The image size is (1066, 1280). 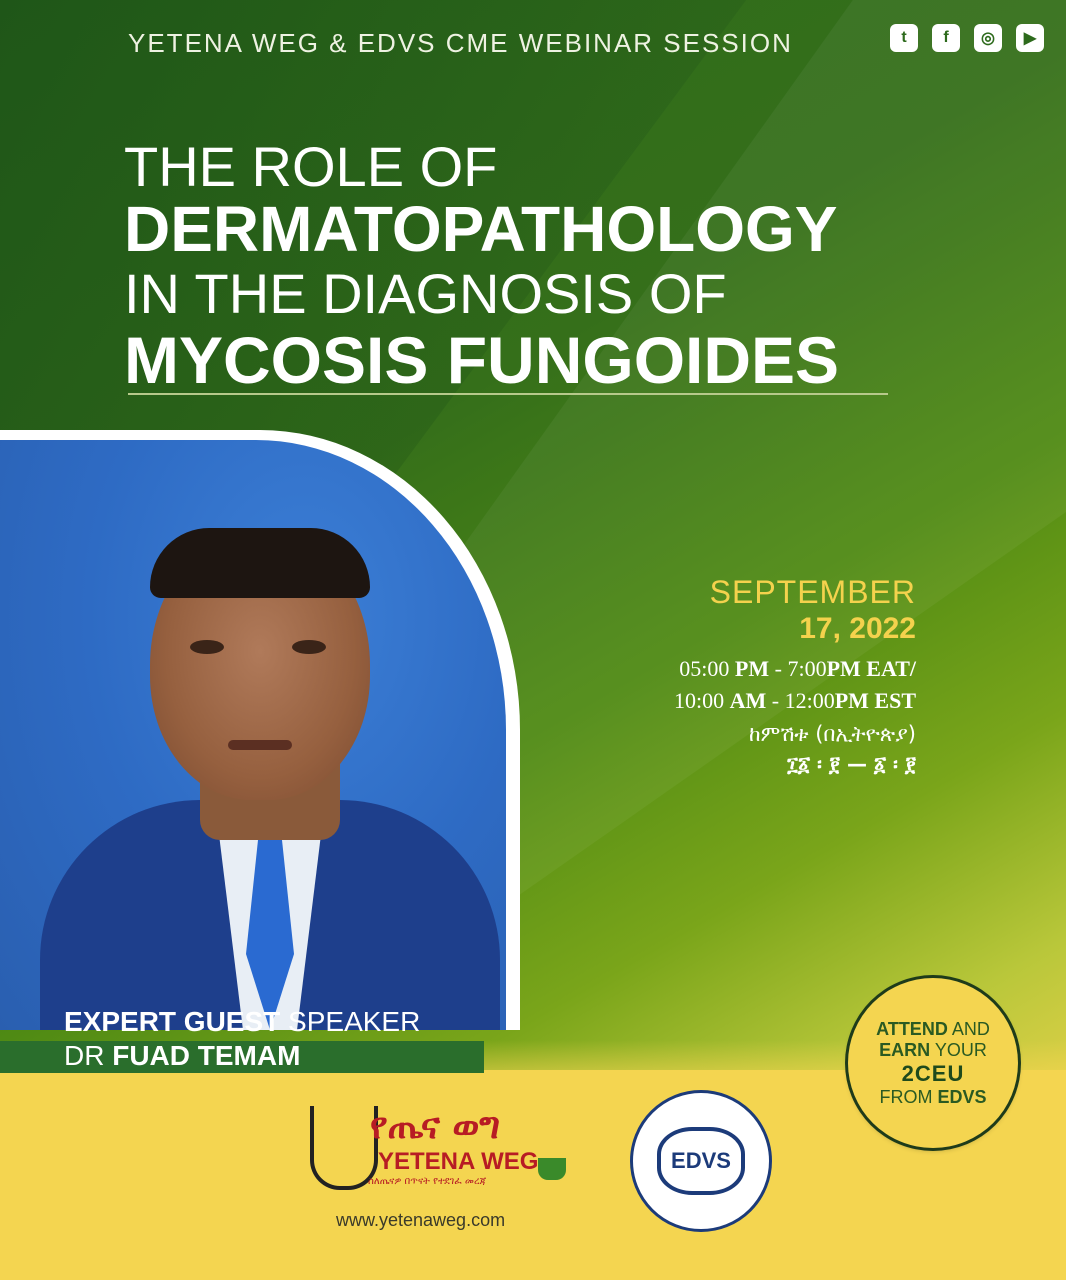 What do you see at coordinates (481, 229) in the screenshot?
I see `title-line: DERMATOPATHOLOGY` at bounding box center [481, 229].